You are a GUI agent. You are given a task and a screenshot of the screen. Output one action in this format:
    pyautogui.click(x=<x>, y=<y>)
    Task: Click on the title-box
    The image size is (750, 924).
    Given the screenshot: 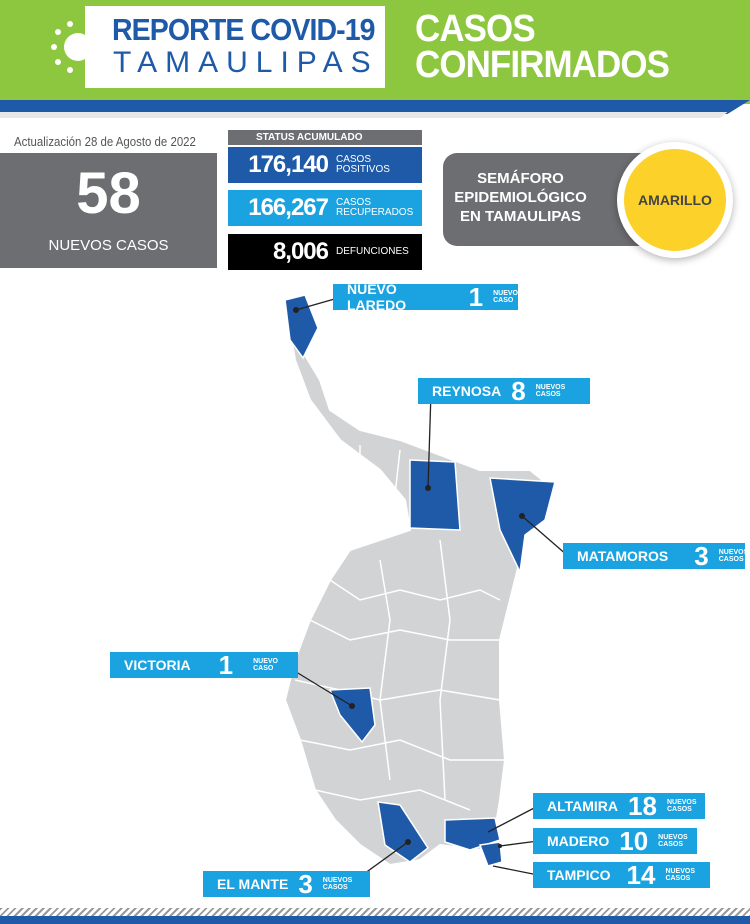 What is the action you would take?
    pyautogui.click(x=235, y=47)
    